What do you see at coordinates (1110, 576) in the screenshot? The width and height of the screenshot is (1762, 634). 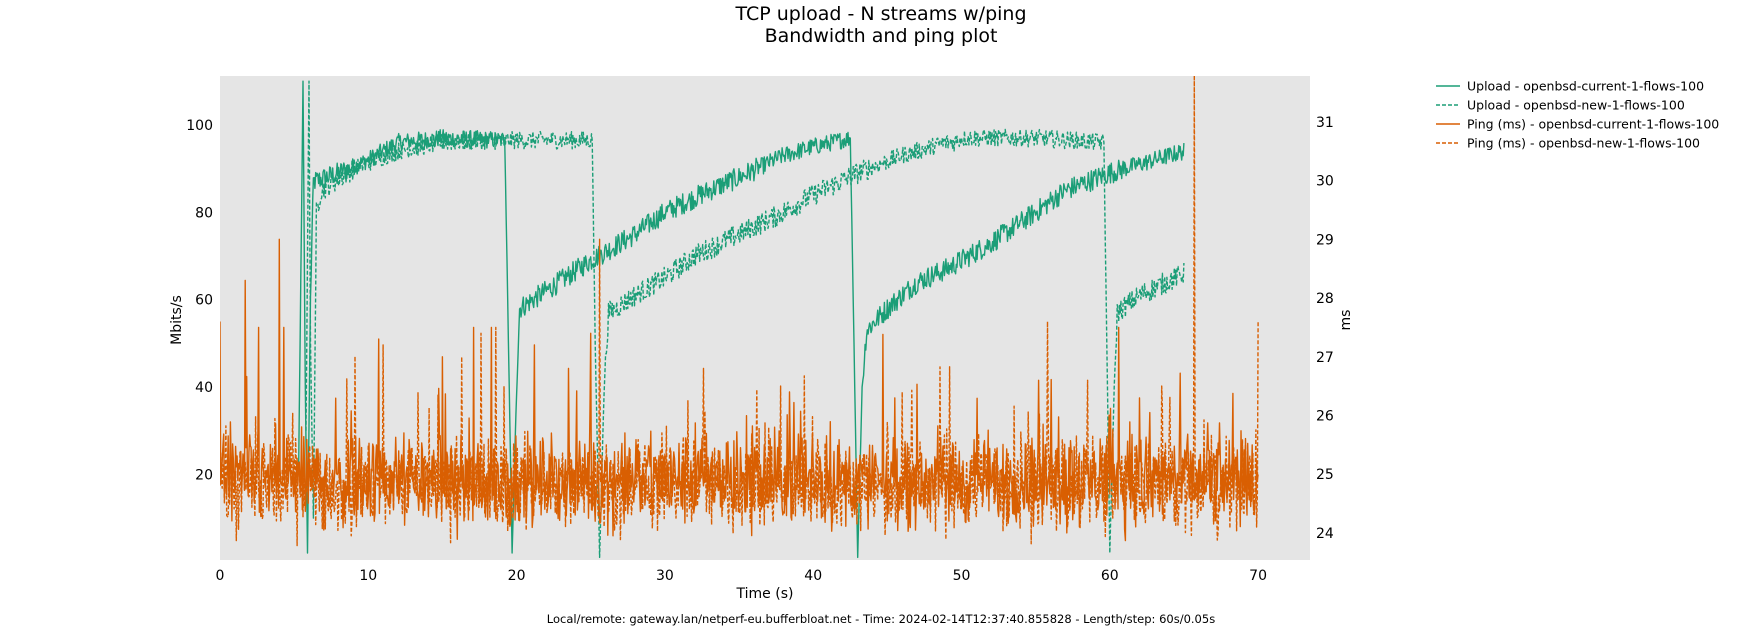 I see `x-tick-label: 60` at bounding box center [1110, 576].